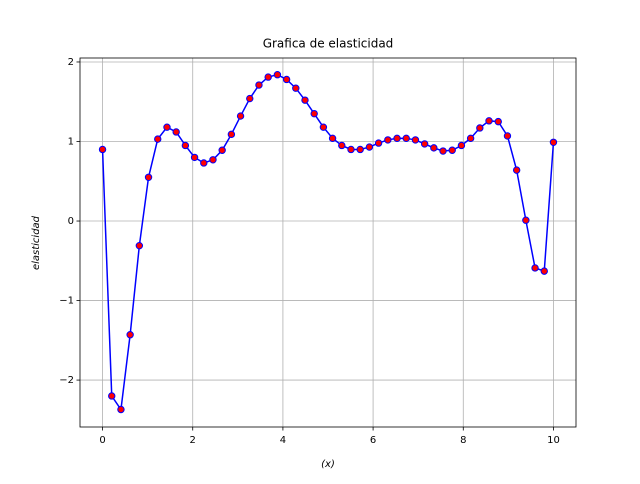  Describe the element at coordinates (71, 142) in the screenshot. I see `y-tick-label: 1` at that location.